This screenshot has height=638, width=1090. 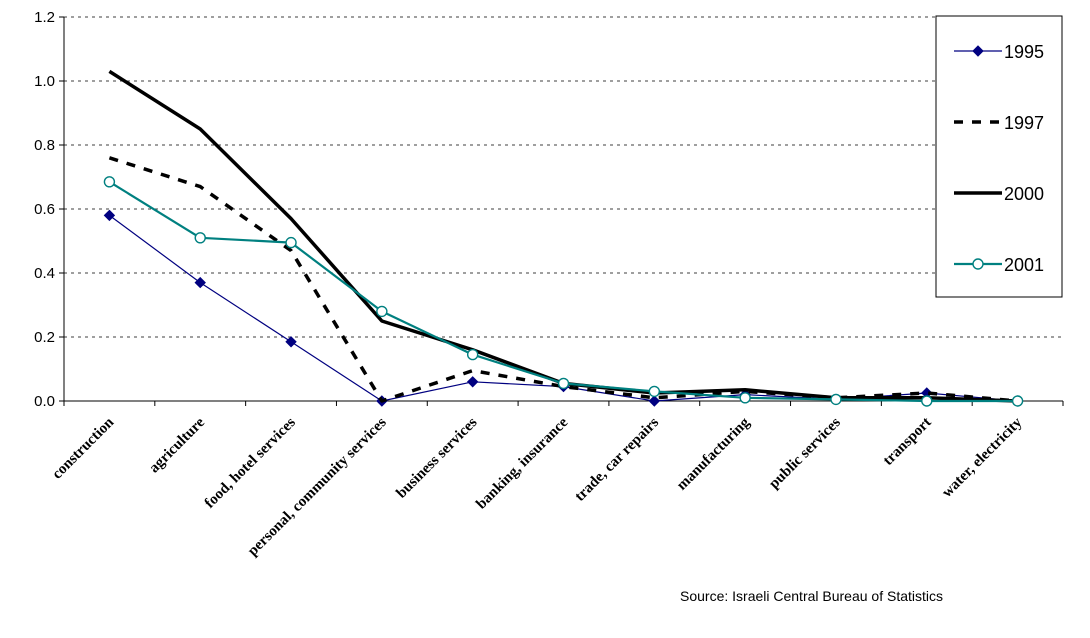 What do you see at coordinates (1024, 194) in the screenshot?
I see `legend-label-2000: 2000` at bounding box center [1024, 194].